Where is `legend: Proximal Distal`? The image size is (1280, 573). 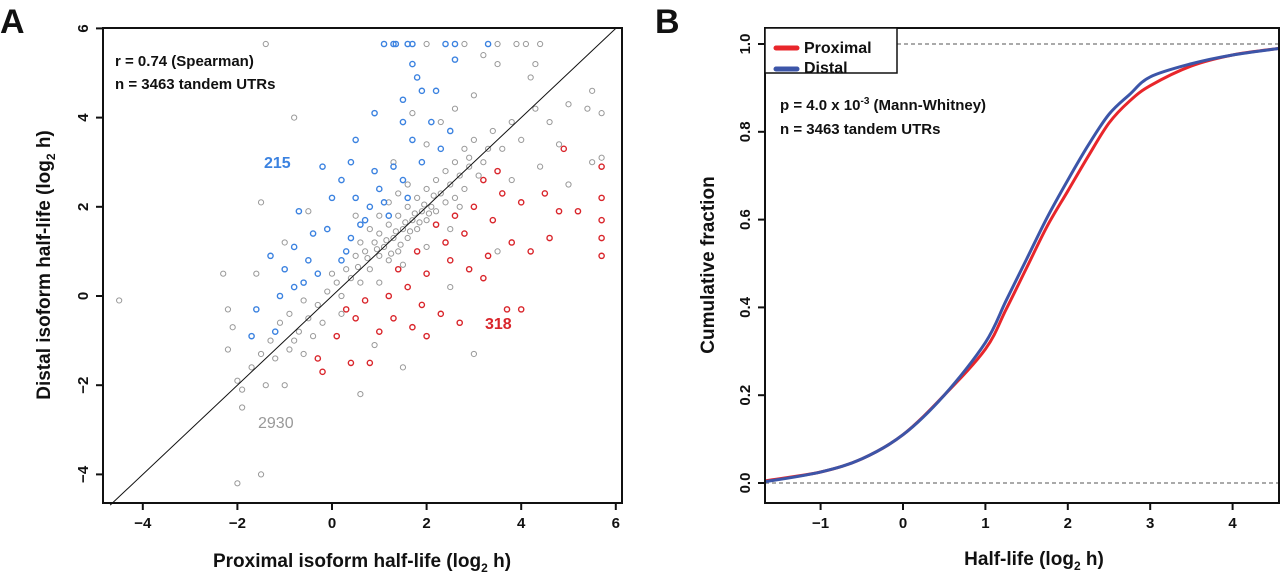
legend: Proximal Distal is located at coordinates (831, 52).